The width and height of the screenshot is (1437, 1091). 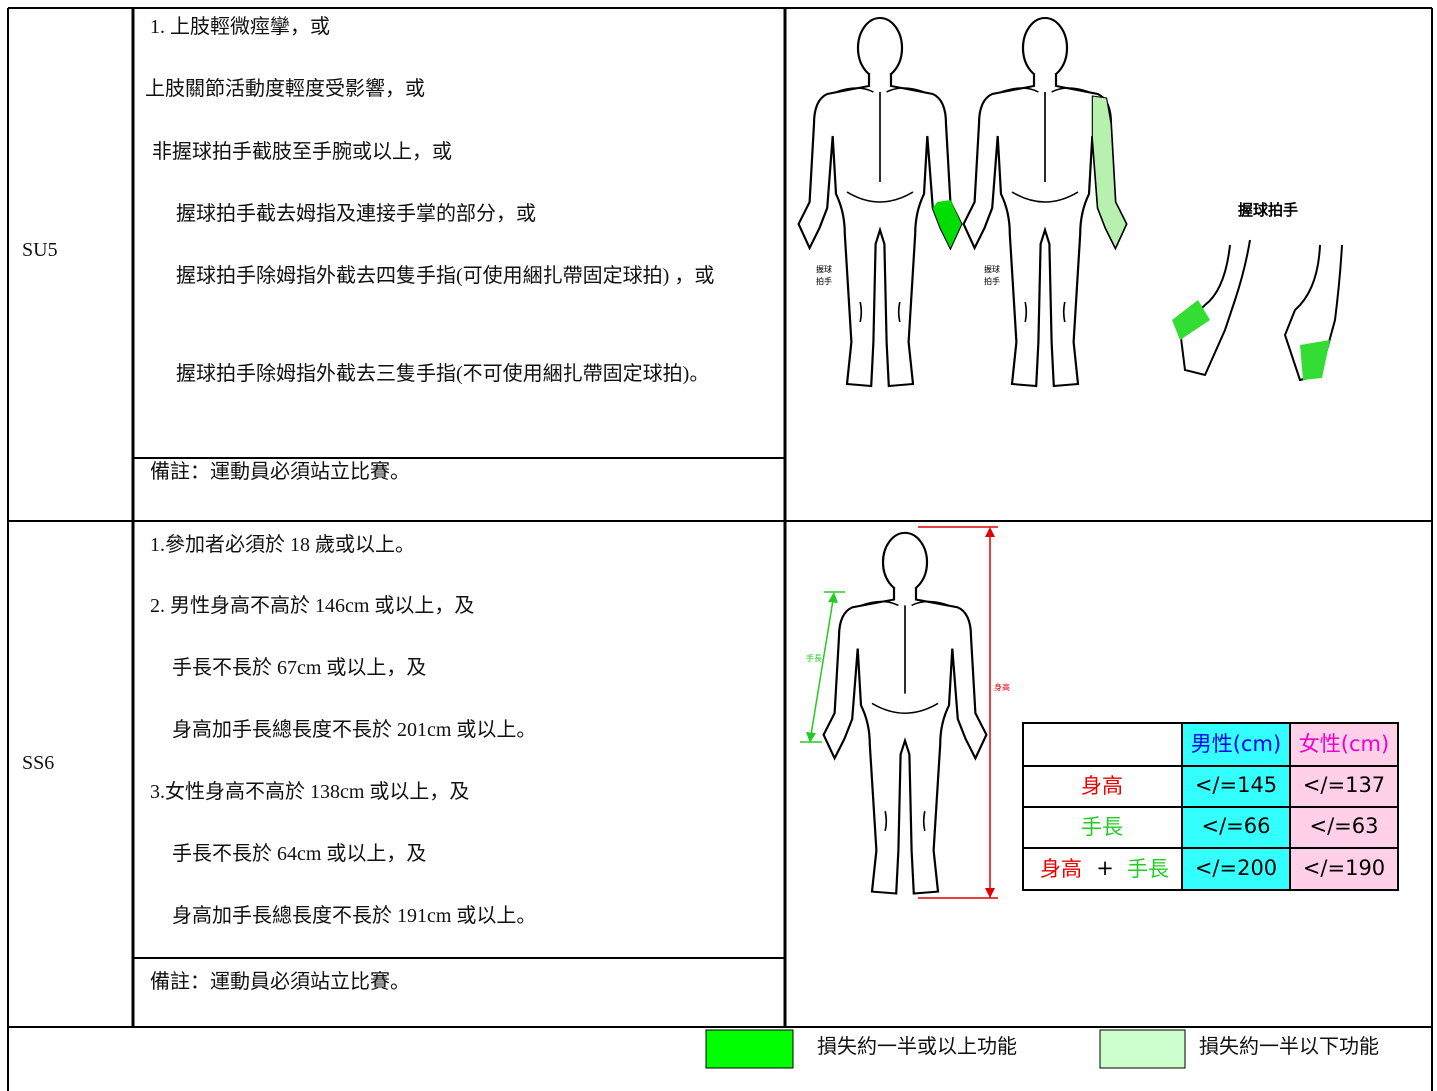 I want to click on criterion: 握球拍手除姆指外截去四隻手指(可使用綑扎帶固定球拍) ，或, so click(x=445, y=276).